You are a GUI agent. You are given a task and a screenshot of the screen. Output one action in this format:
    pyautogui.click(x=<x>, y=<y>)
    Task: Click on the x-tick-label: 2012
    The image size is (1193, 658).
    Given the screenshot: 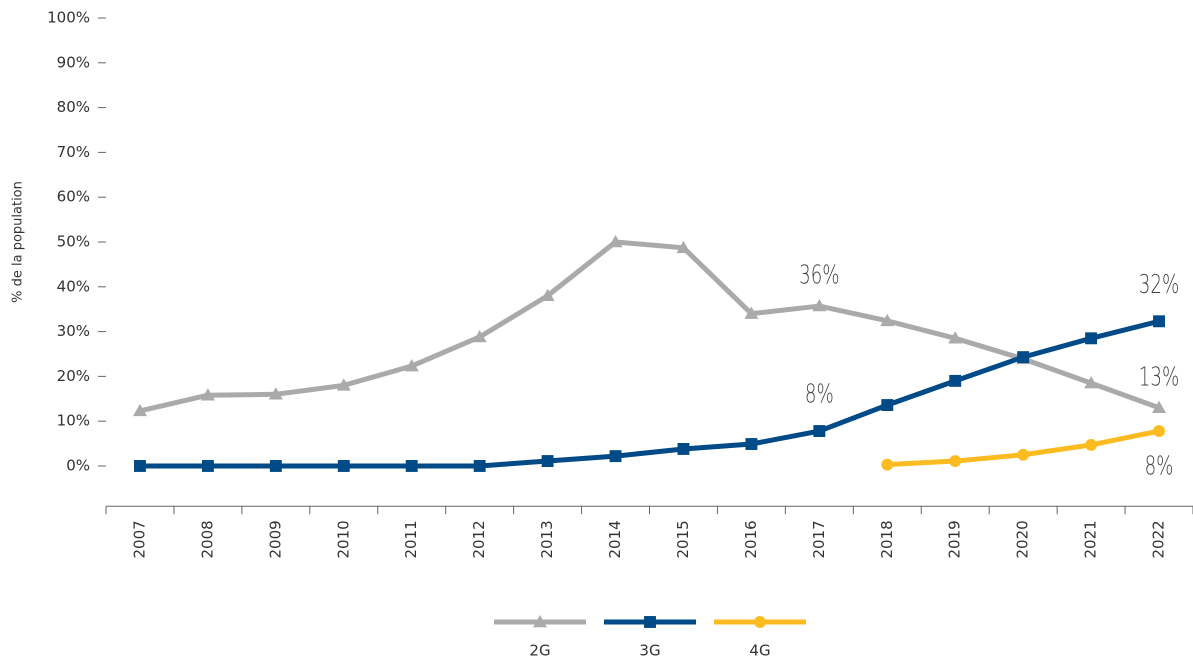 What is the action you would take?
    pyautogui.click(x=479, y=539)
    